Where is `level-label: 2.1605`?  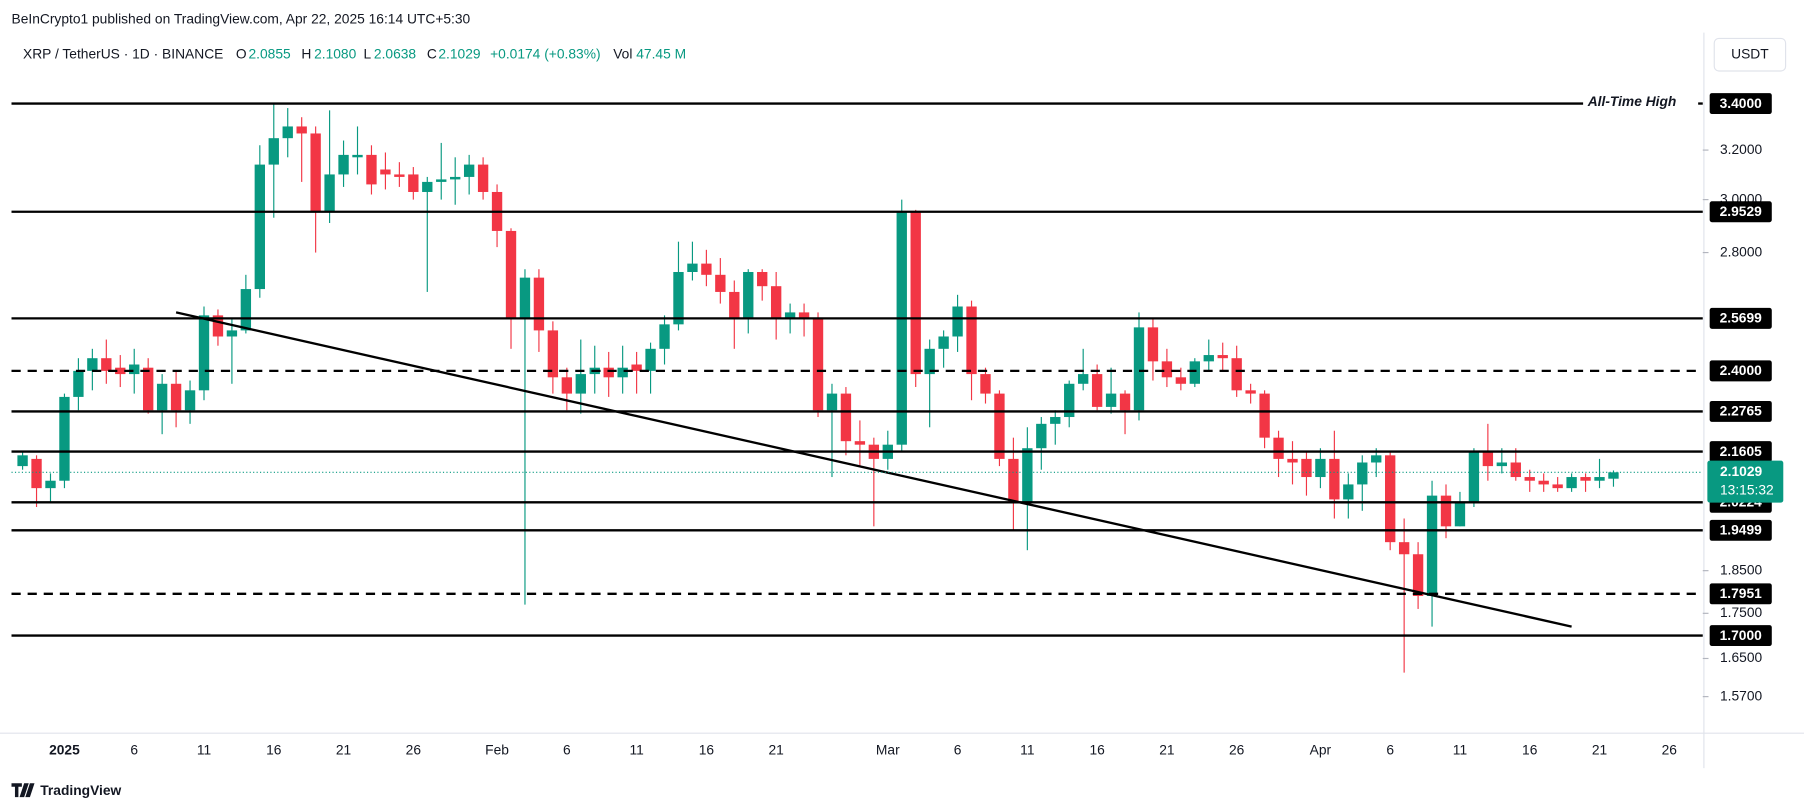 level-label: 2.1605 is located at coordinates (1741, 451).